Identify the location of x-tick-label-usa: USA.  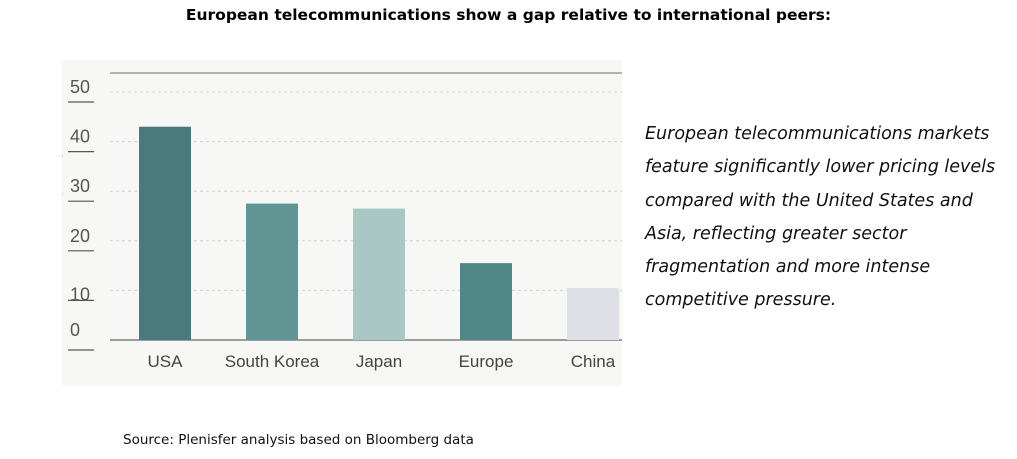
(166, 361).